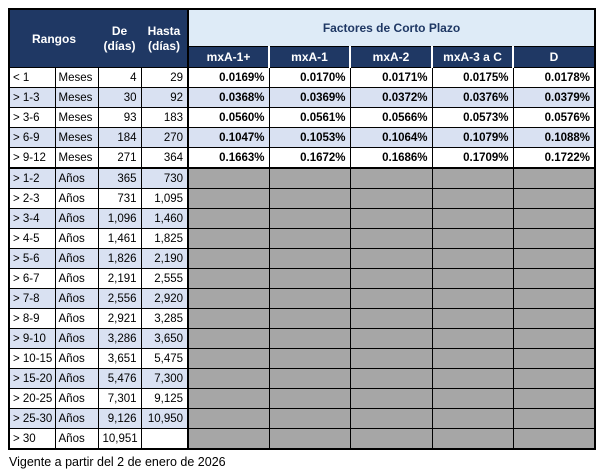 This screenshot has height=474, width=601. I want to click on de-days-cell: 30, so click(119, 97).